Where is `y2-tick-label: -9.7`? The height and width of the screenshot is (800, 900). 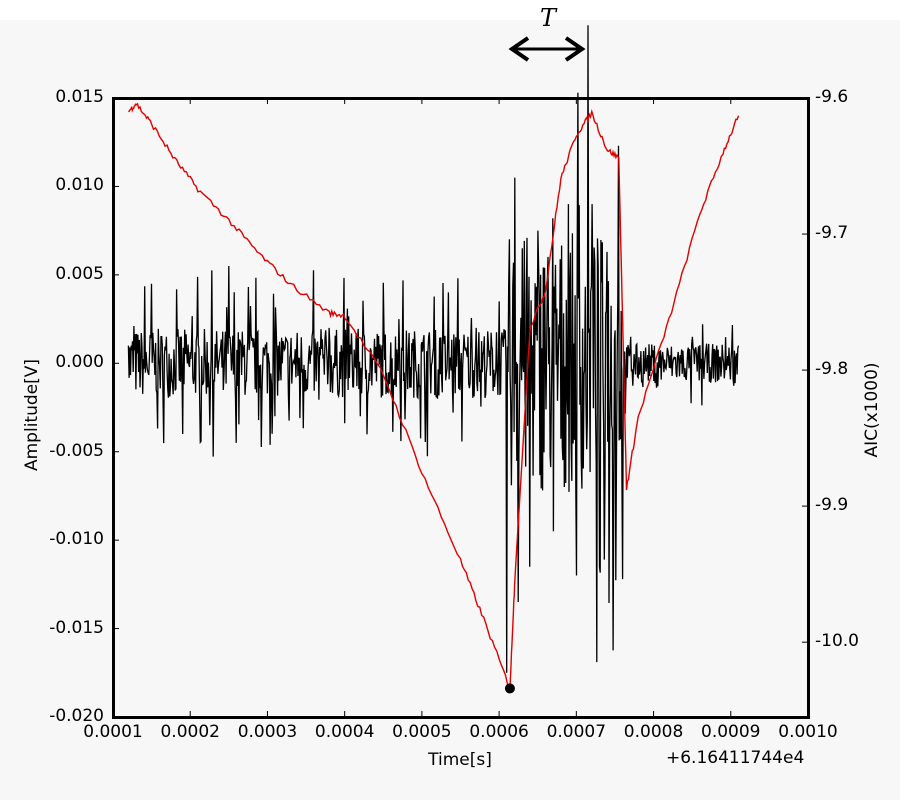
y2-tick-label: -9.7 is located at coordinates (832, 233).